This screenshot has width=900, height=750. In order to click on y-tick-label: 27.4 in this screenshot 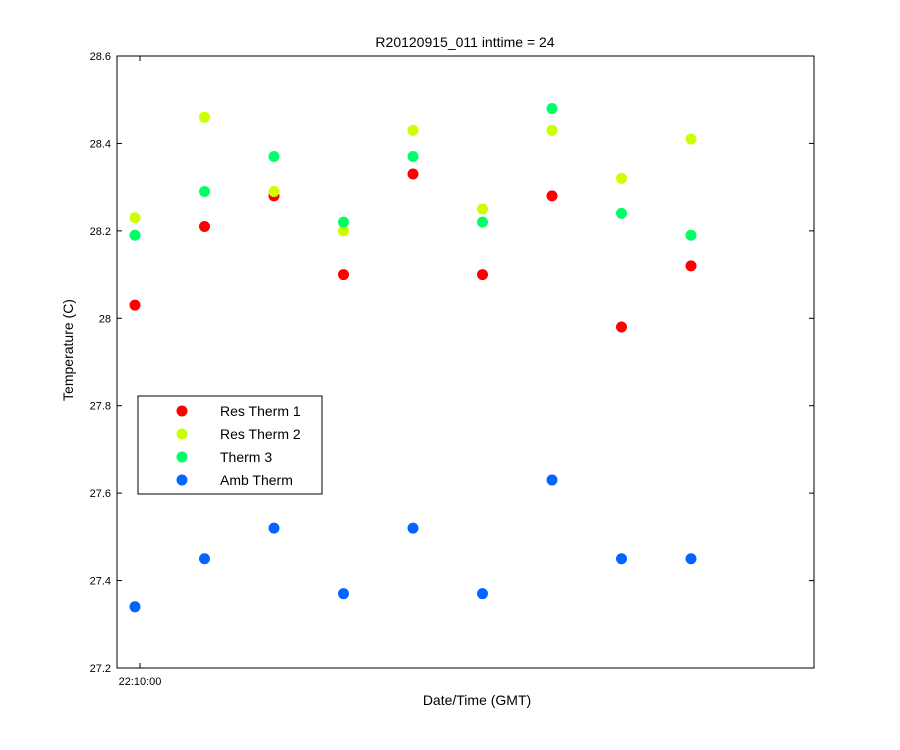, I will do `click(100, 582)`.